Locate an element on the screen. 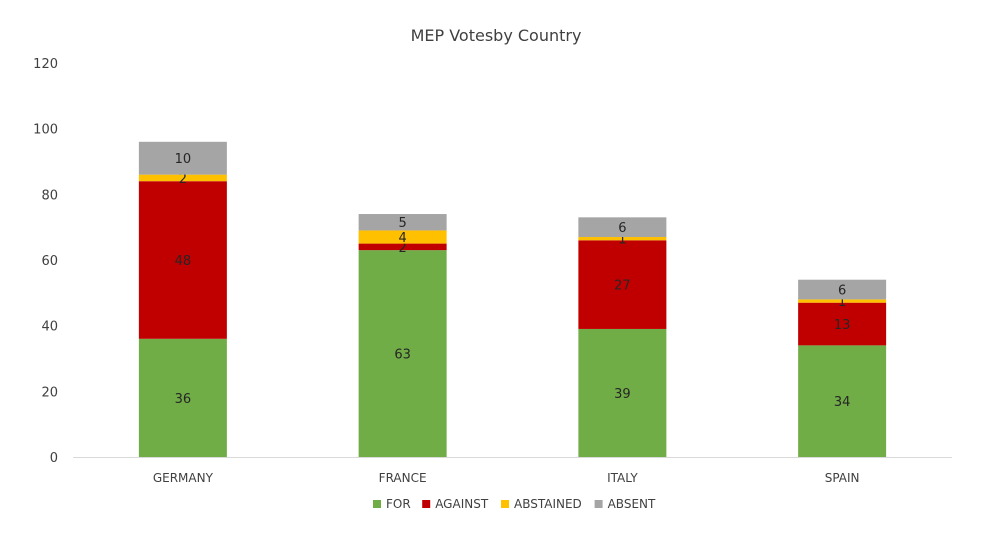  data-label: 10 is located at coordinates (183, 159).